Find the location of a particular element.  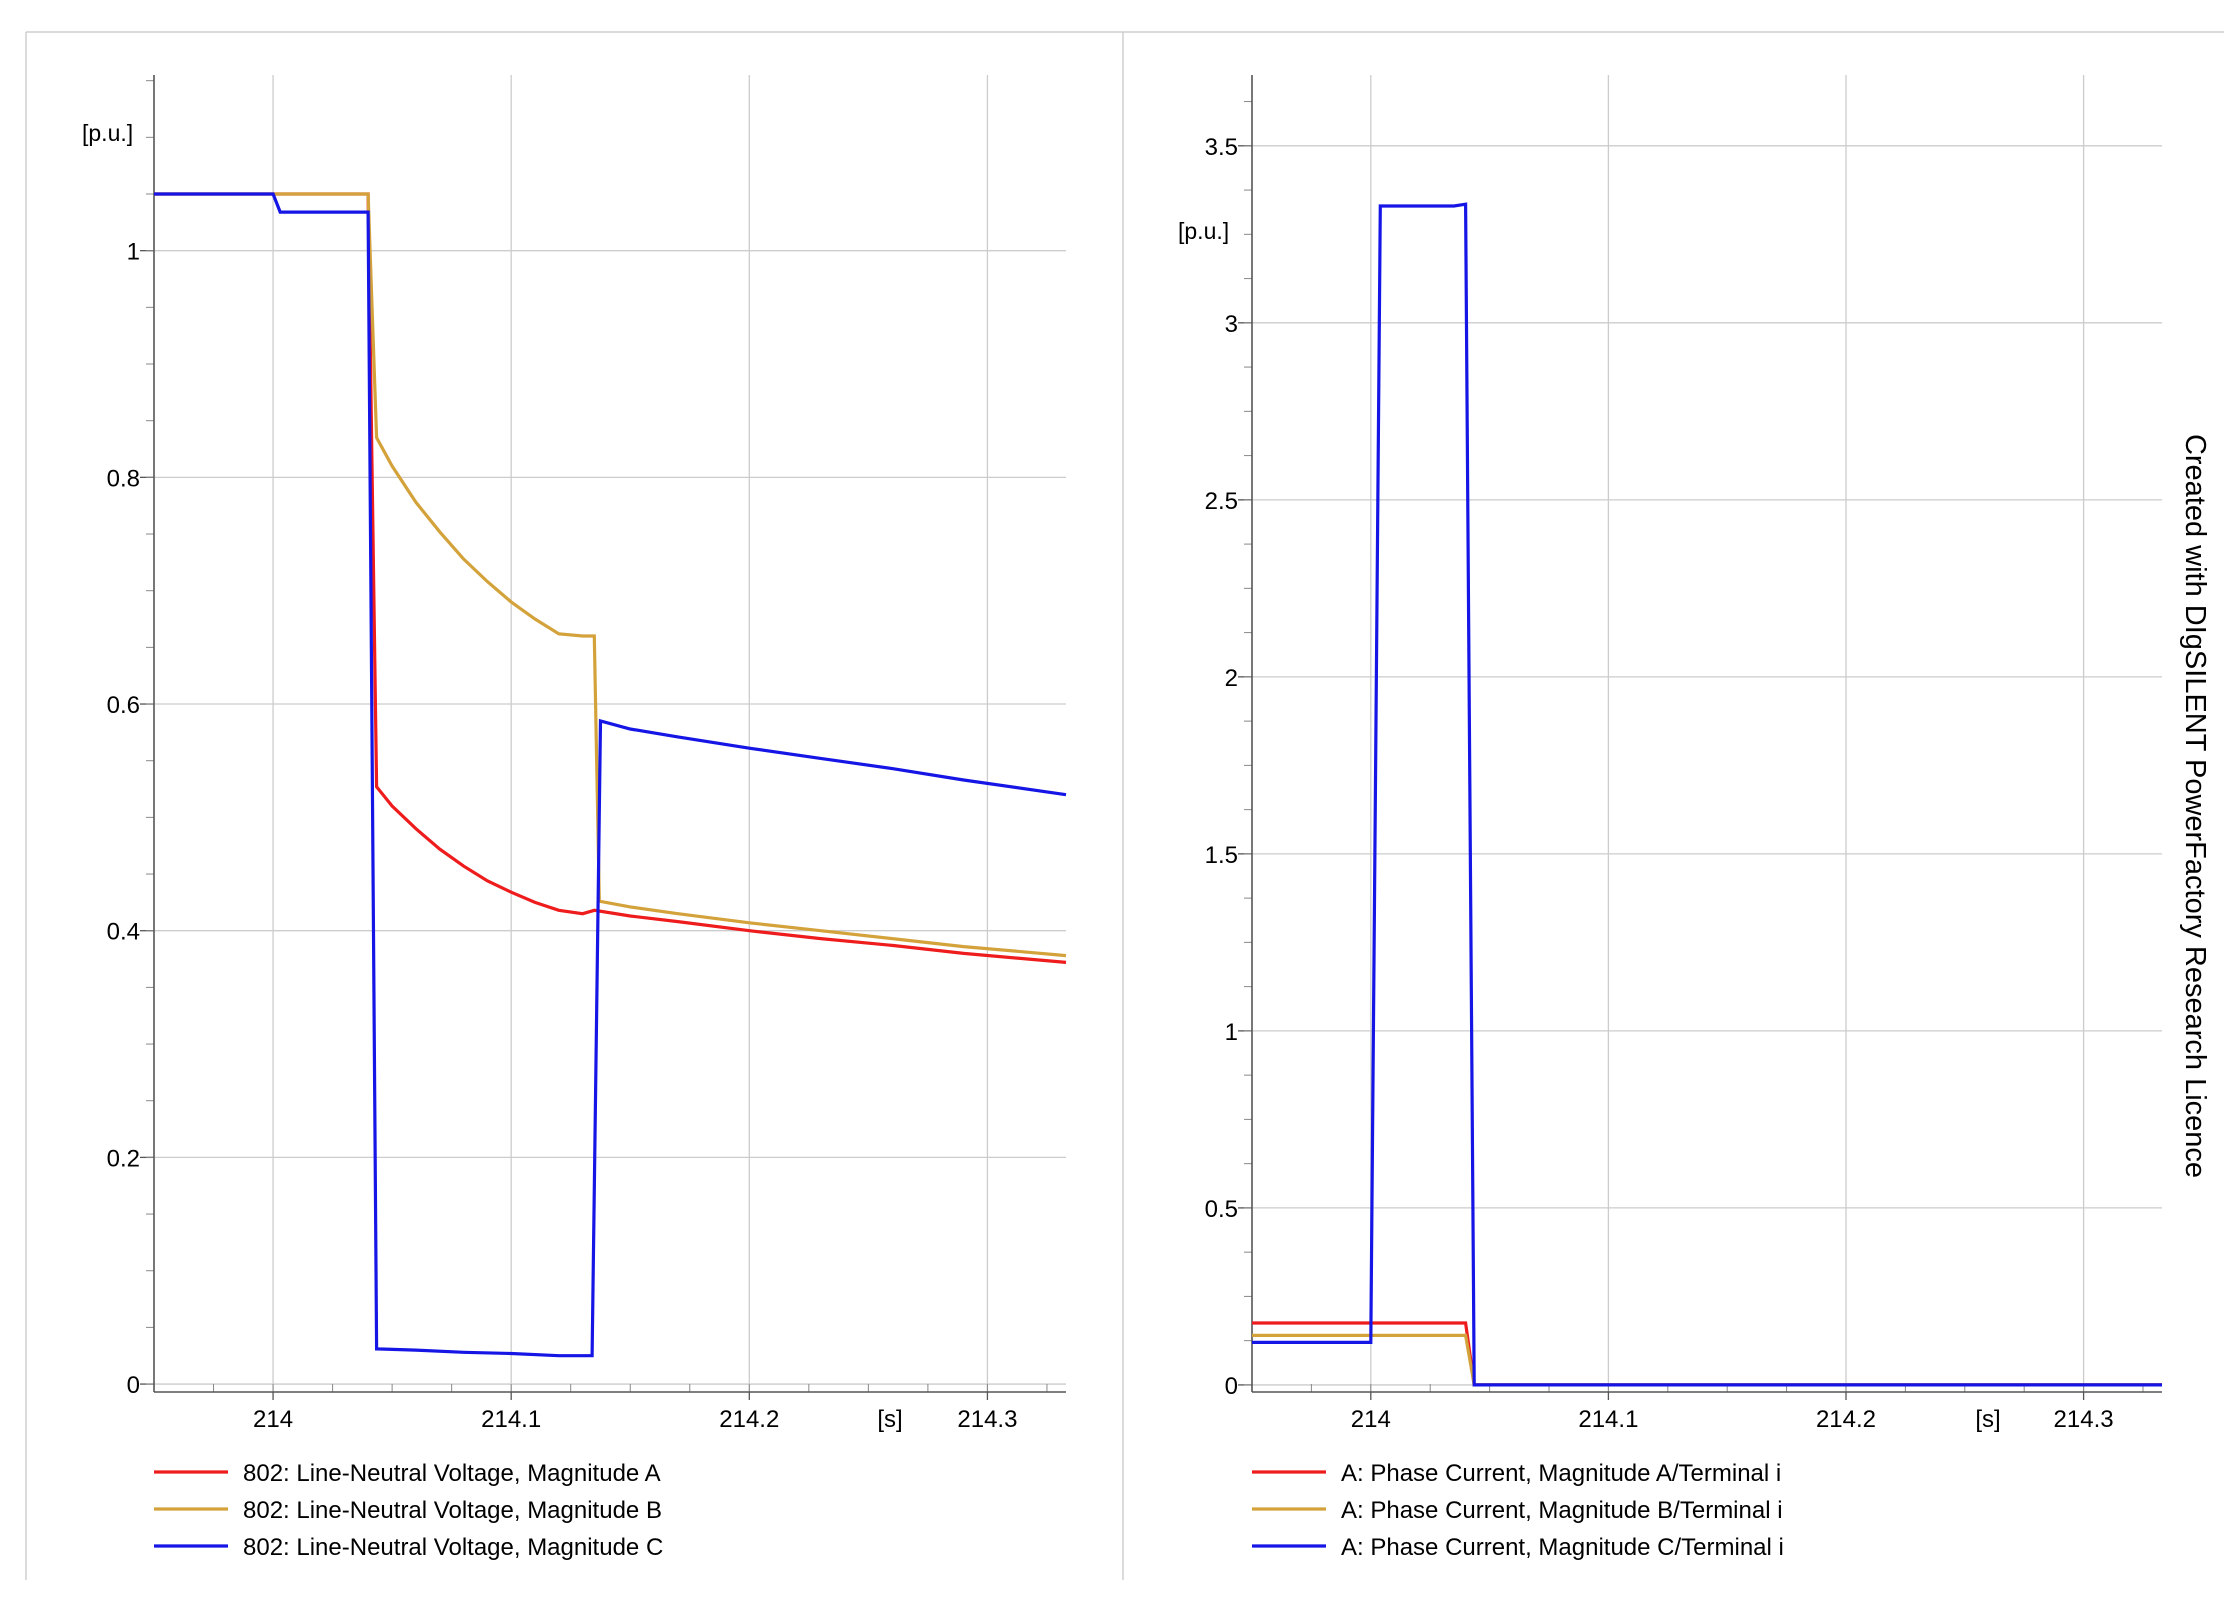

legend-label-2: 802: Line-Neutral Voltage, Magnitude B is located at coordinates (452, 1510).